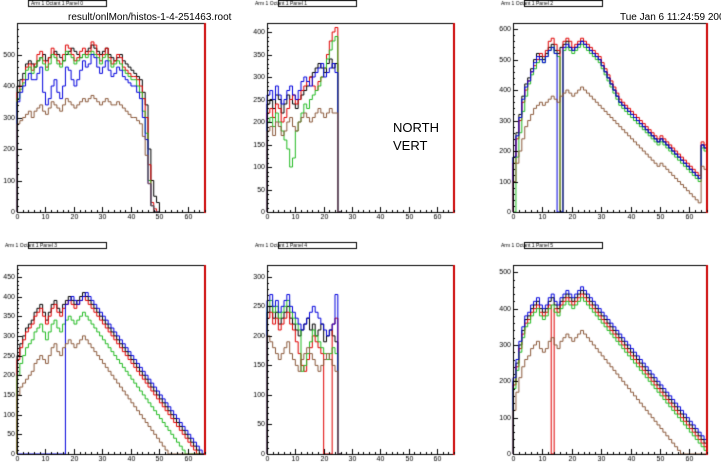 This screenshot has width=721, height=464. I want to click on region-label-vert: VERT, so click(410, 145).